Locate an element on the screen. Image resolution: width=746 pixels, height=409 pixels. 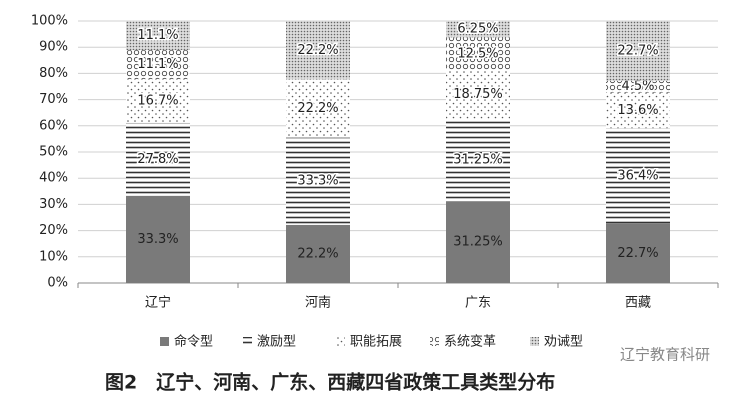
y-tick-label: 80% is located at coordinates (53, 73).